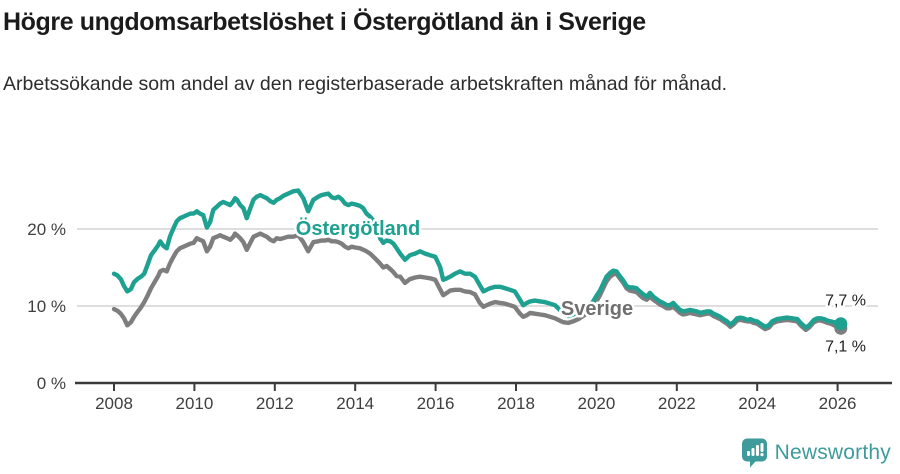  Describe the element at coordinates (845, 346) in the screenshot. I see `sverige-end-value-label: 7,1 %` at that location.